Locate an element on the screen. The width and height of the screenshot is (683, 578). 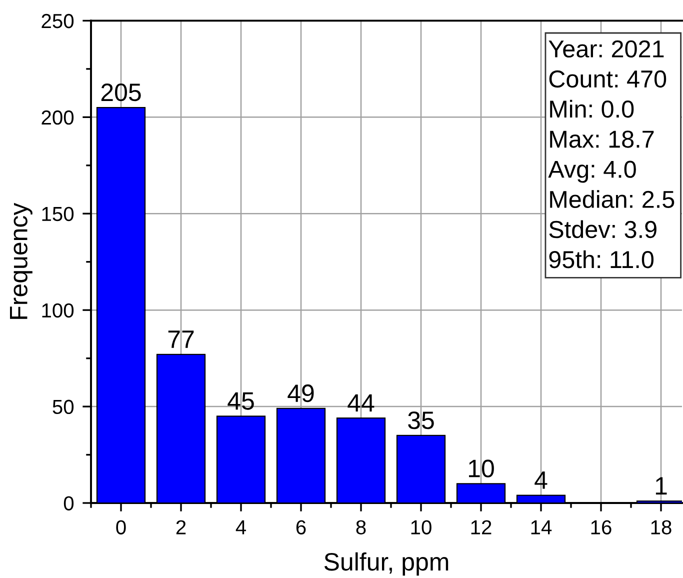
y-tick-label: 250 is located at coordinates (58, 21).